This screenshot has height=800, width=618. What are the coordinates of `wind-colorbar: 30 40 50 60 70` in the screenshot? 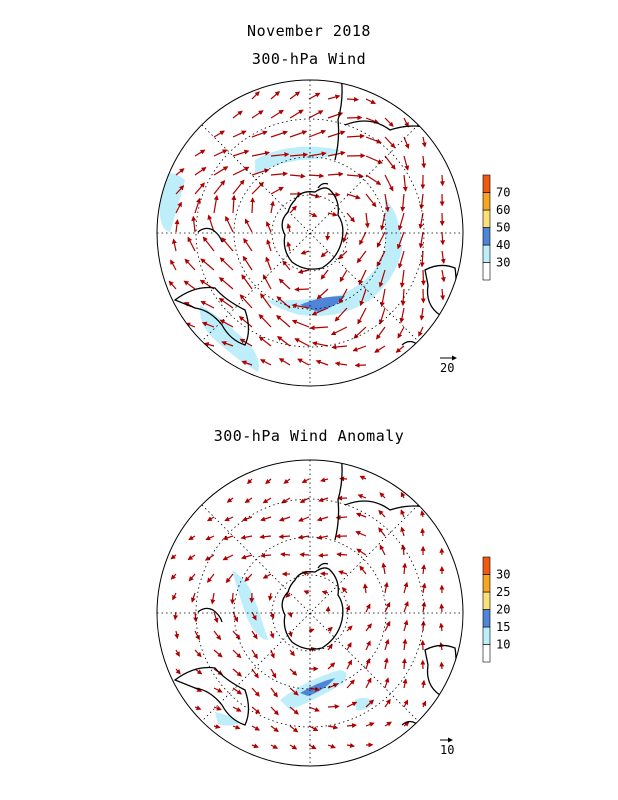 It's located at (496, 227).